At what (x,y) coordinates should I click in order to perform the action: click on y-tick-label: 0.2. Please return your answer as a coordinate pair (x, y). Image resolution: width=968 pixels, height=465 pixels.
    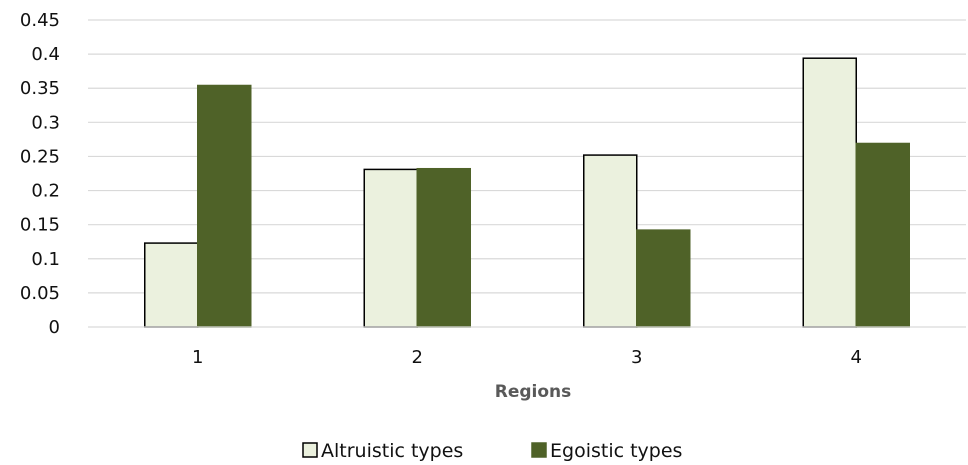
    Looking at the image, I should click on (45, 191).